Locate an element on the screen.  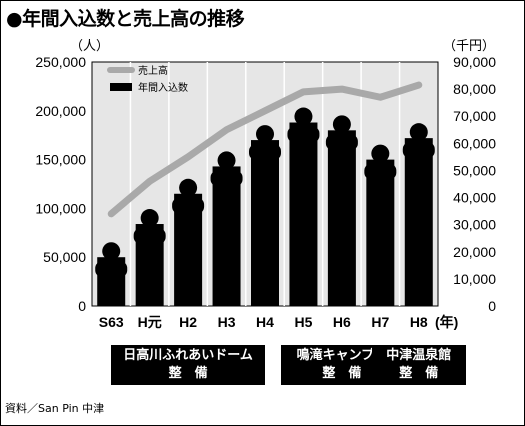
x-tick-label: H2 is located at coordinates (188, 322).